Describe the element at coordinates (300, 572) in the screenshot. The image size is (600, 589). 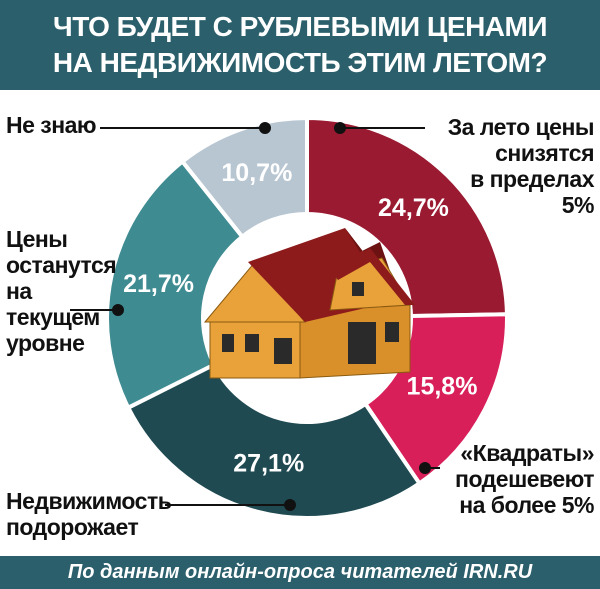
I see `source-note: По данным онлайн-опроса читателей IRN.RU` at that location.